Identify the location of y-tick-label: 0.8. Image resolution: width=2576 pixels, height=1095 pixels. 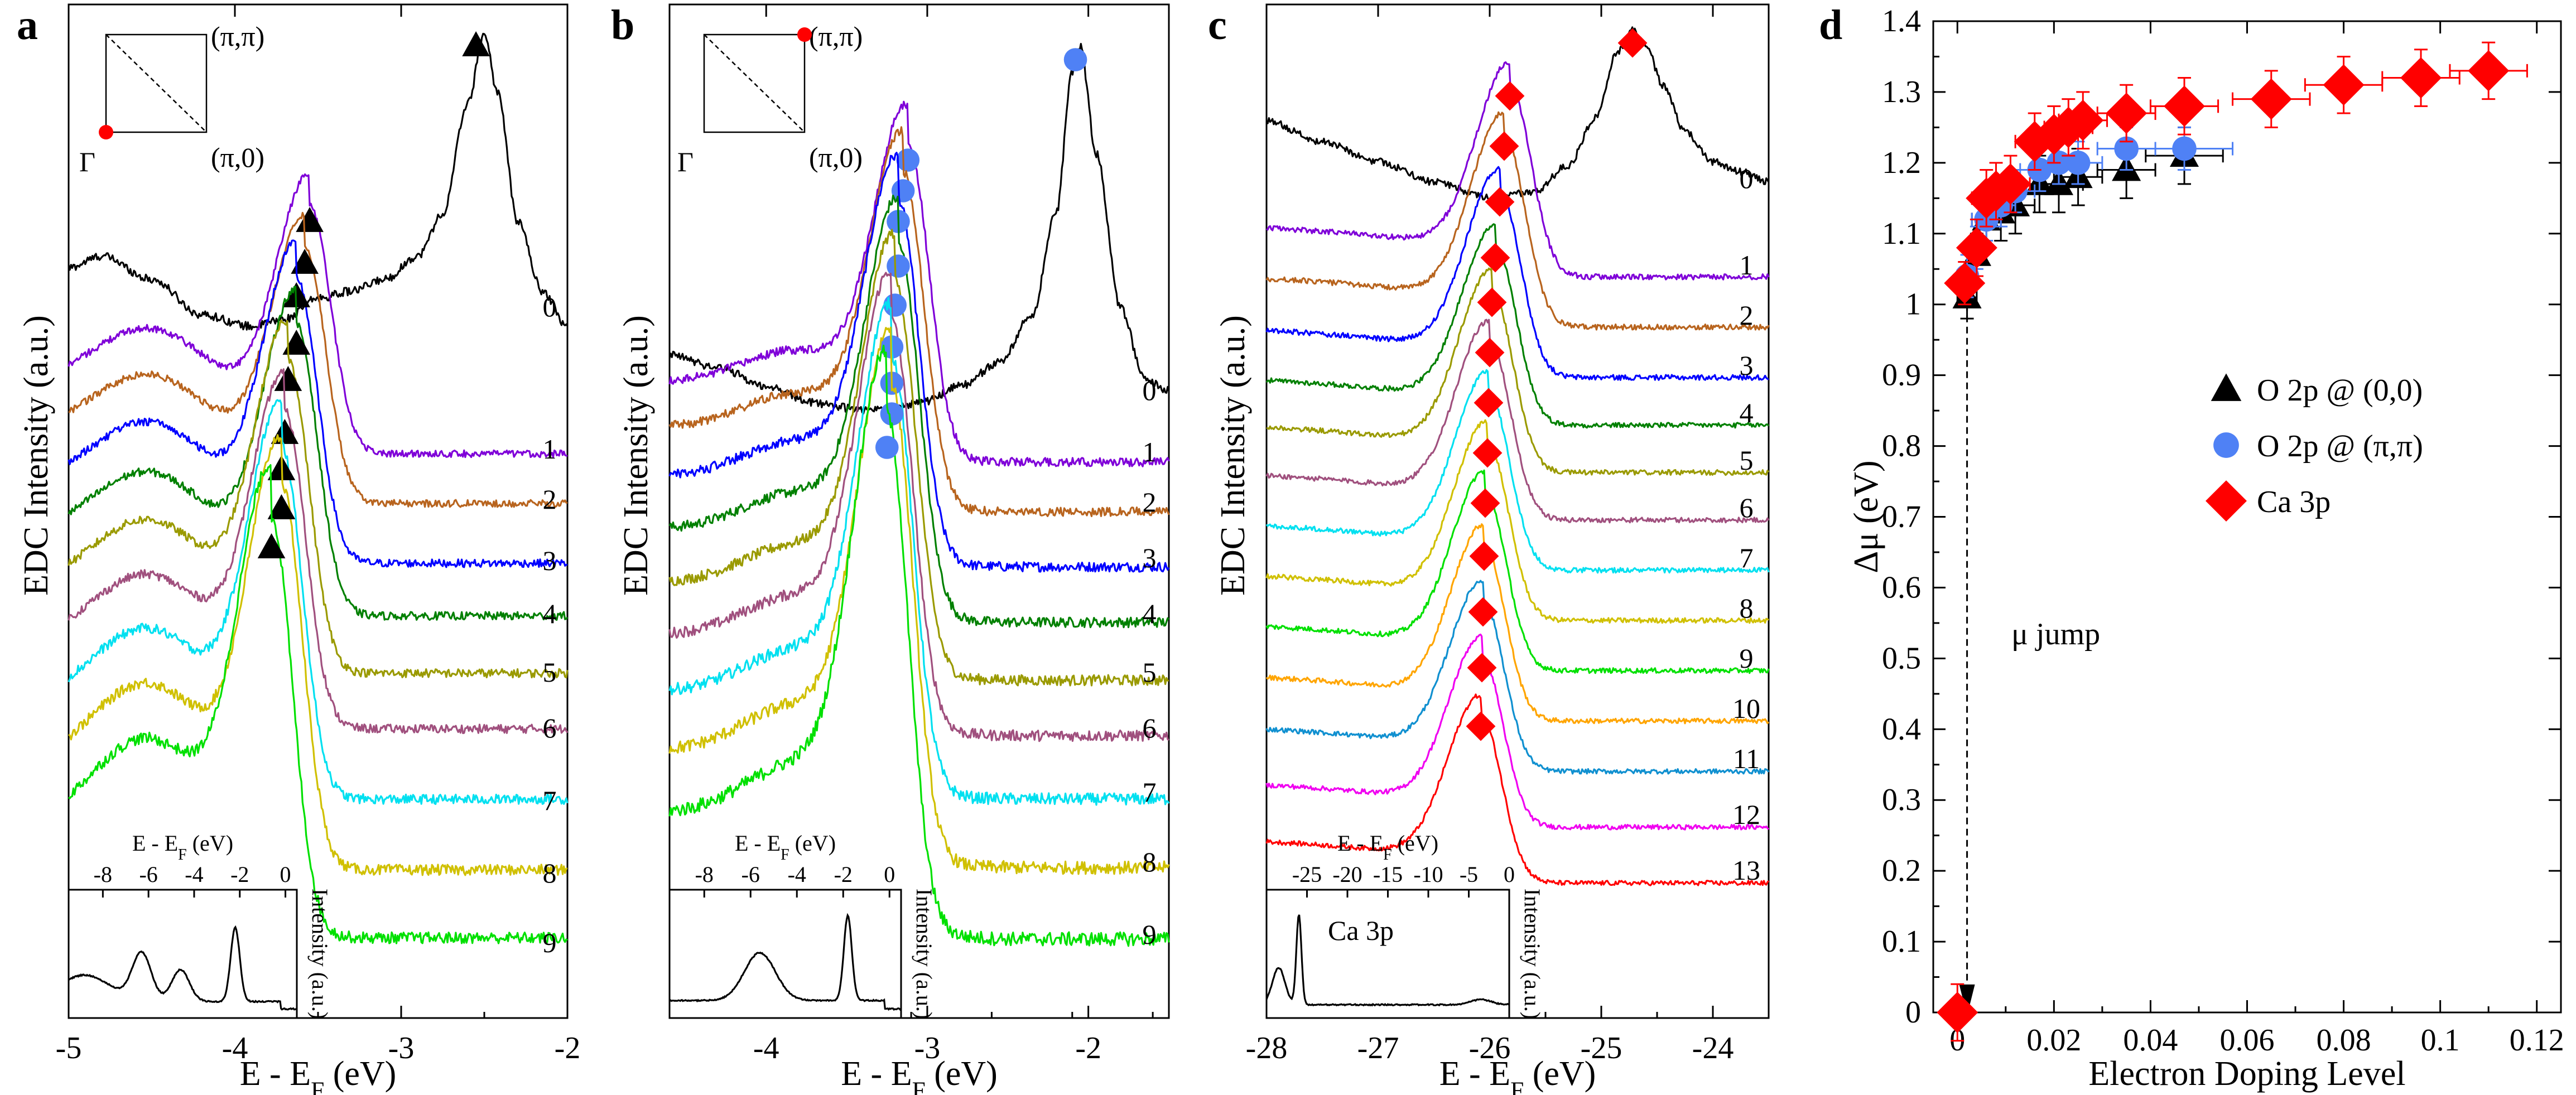
(1902, 446).